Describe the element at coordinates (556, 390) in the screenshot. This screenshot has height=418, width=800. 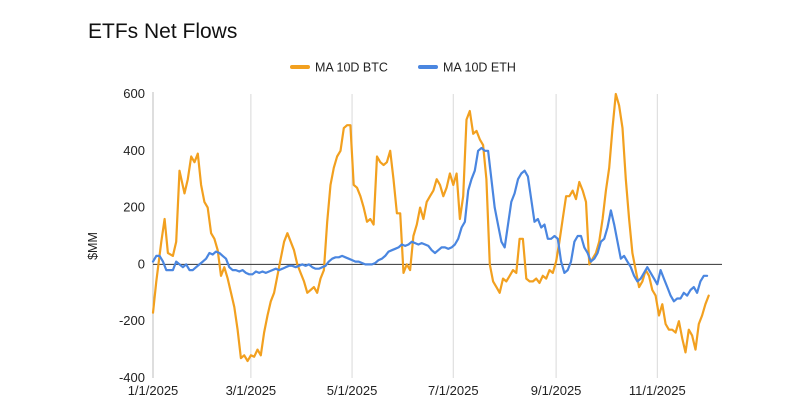
I see `x-tick-label: 9/1/2025` at that location.